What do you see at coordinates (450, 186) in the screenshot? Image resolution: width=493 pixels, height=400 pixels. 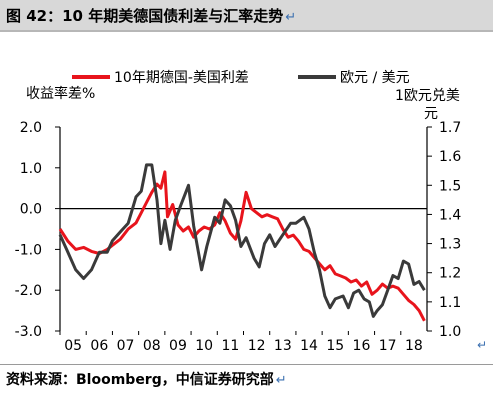 I see `y-right-tick-label: 1.5` at bounding box center [450, 186].